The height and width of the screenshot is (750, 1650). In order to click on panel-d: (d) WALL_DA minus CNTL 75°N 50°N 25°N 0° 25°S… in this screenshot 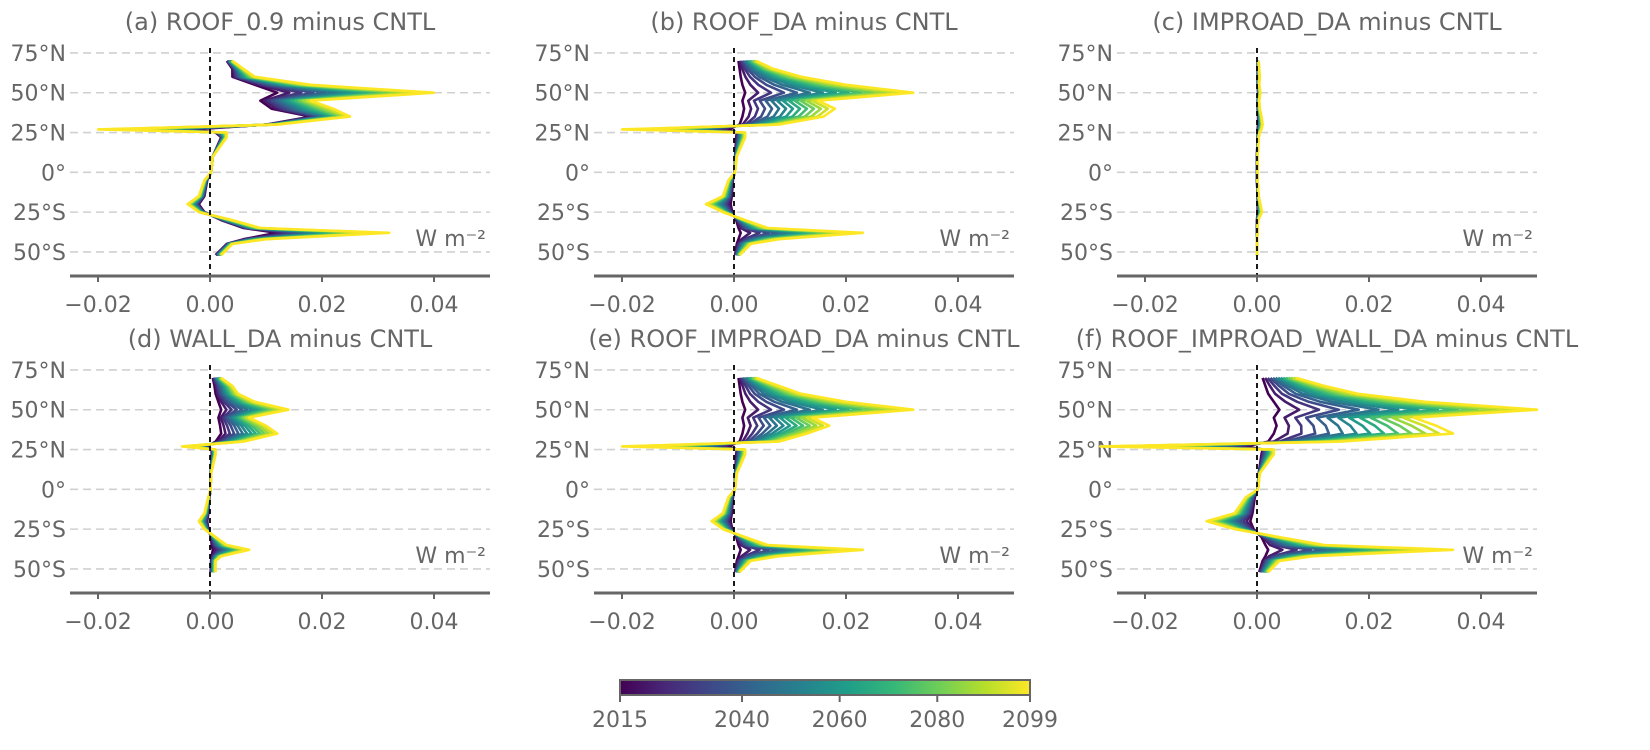, I will do `click(250, 480)`.